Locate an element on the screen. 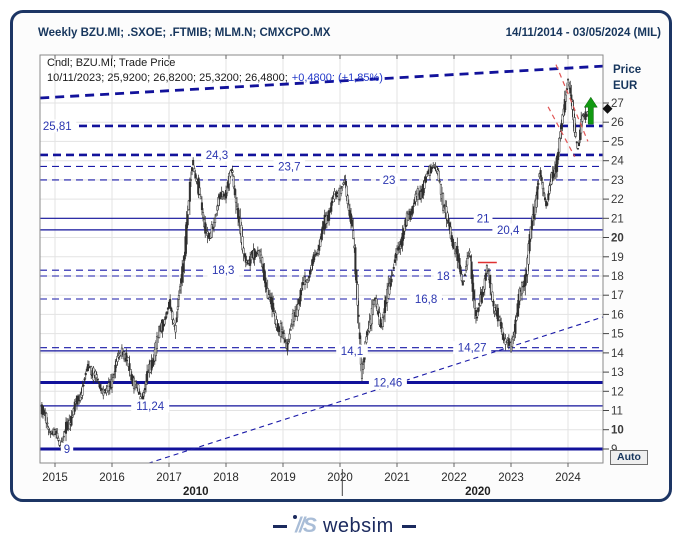  svg-text: 13 is located at coordinates (617, 373).